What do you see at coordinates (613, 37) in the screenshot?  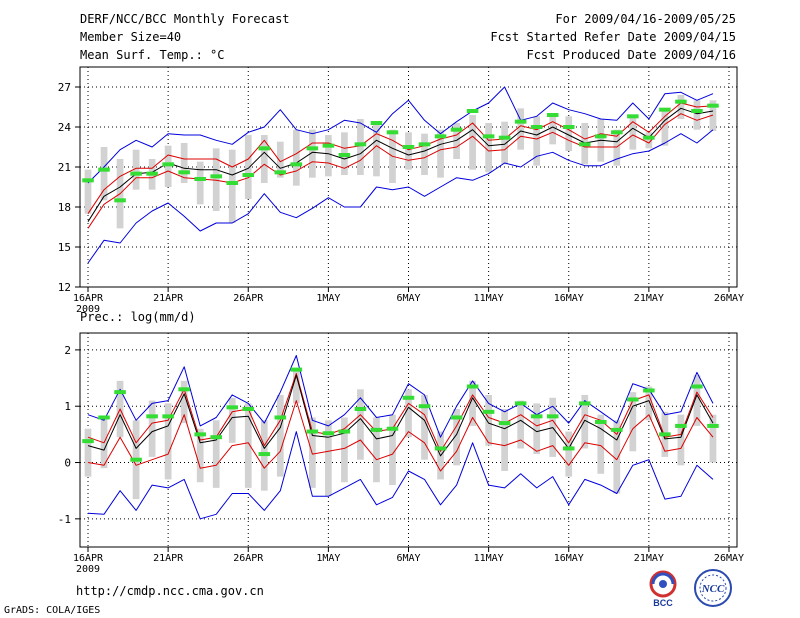 I see `started-refer-date: Fcst Started Refer Date 2009/04/15` at bounding box center [613, 37].